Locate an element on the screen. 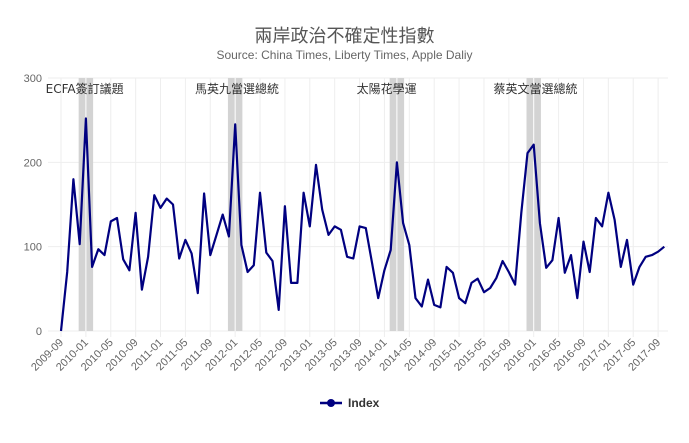 Image resolution: width=689 pixels, height=443 pixels. legend-item-index: Index is located at coordinates (349, 403).